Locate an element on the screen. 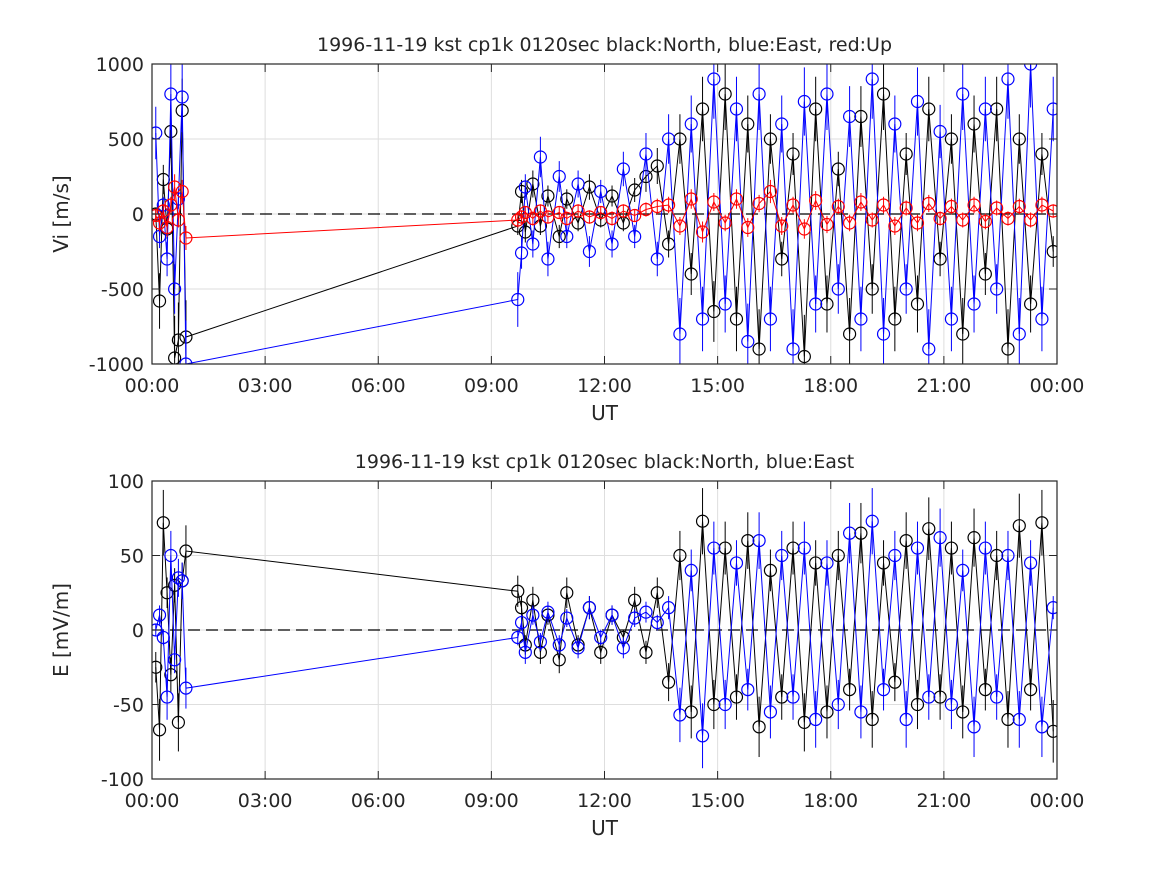 Image resolution: width=1167 pixels, height=875 pixels. y-axis-label: E [mV/m] is located at coordinates (61, 630).